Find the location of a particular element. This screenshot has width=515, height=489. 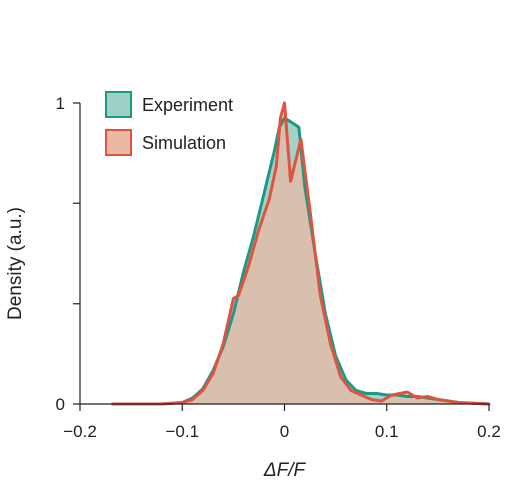

x-tick-label: 0.2 is located at coordinates (489, 431).